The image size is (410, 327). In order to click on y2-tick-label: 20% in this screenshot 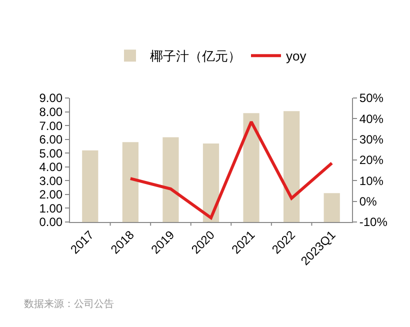, I will do `click(371, 160)`.